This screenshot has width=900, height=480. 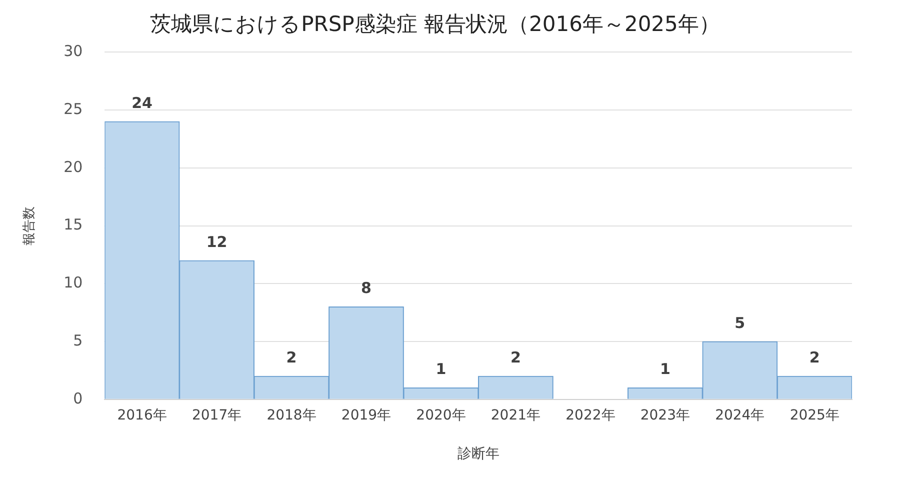 I want to click on x-tick-label: 2017年, so click(x=217, y=415).